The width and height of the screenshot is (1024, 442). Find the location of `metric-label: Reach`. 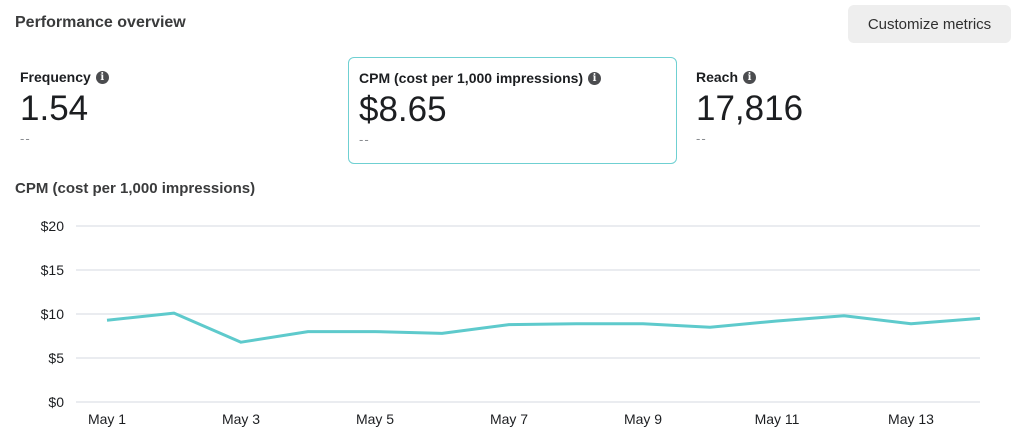

metric-label: Reach is located at coordinates (717, 77).